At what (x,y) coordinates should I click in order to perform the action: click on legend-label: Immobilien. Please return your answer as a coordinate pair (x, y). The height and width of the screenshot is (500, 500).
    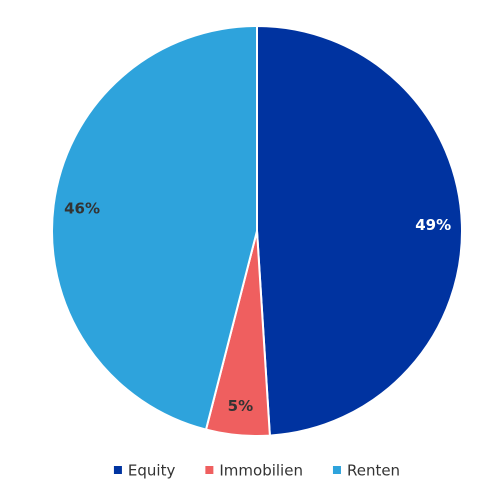
    Looking at the image, I should click on (261, 471).